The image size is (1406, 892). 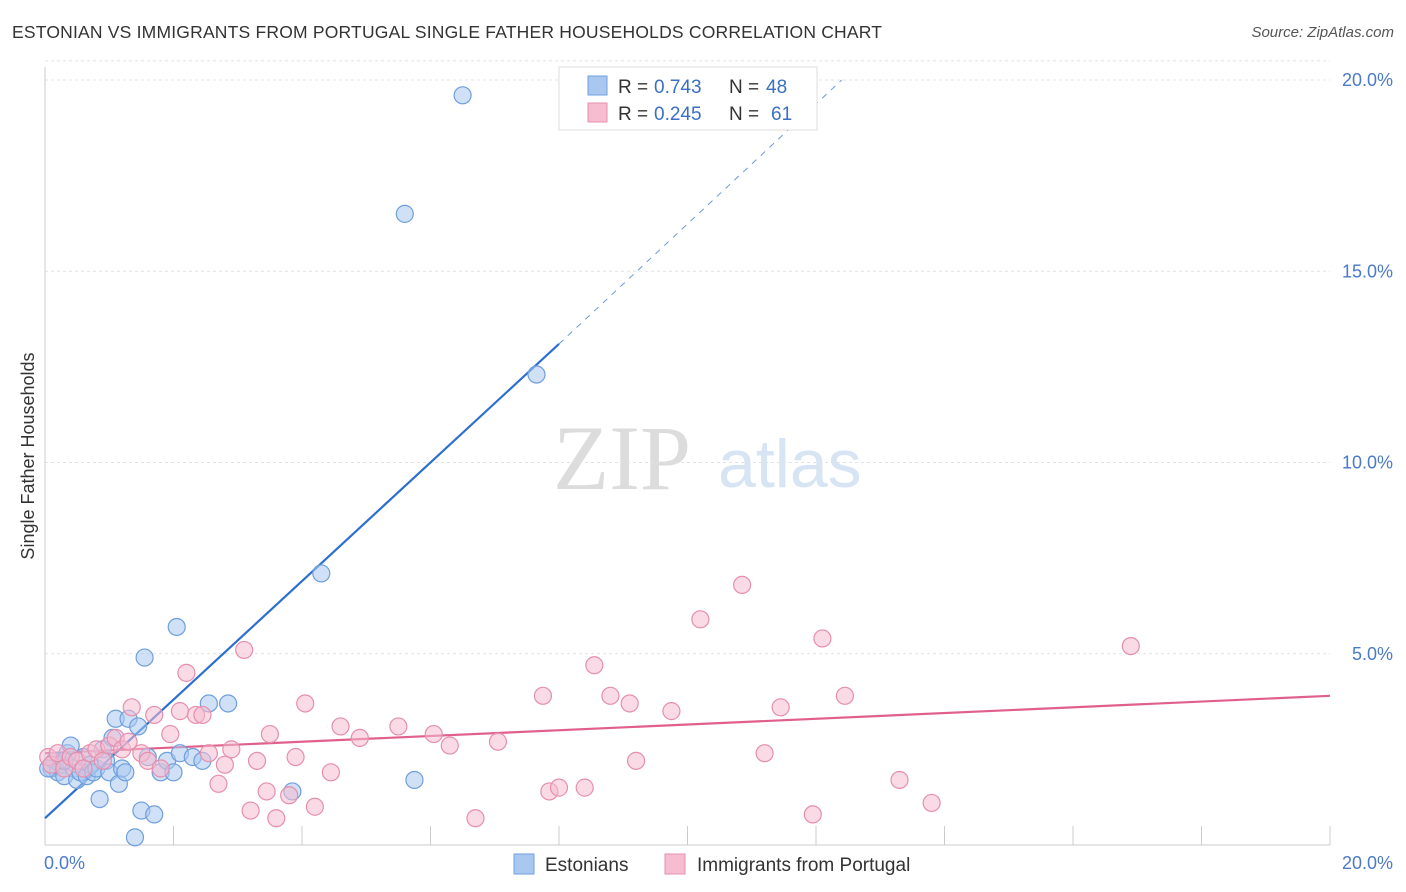 I want to click on legend-swatch-portugal, so click(x=675, y=864).